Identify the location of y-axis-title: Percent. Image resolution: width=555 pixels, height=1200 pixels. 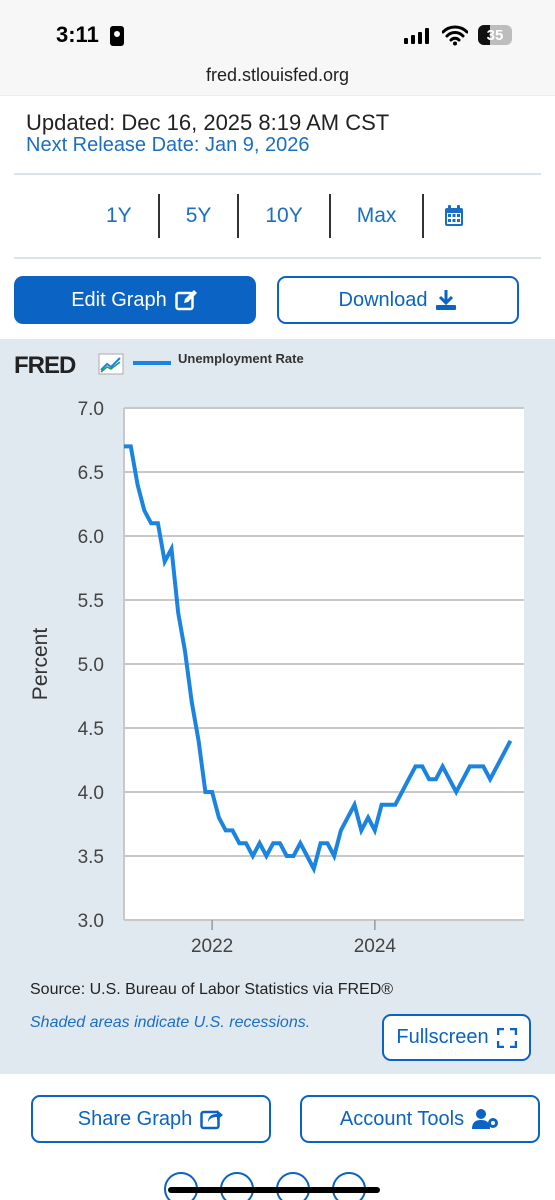
(40, 664).